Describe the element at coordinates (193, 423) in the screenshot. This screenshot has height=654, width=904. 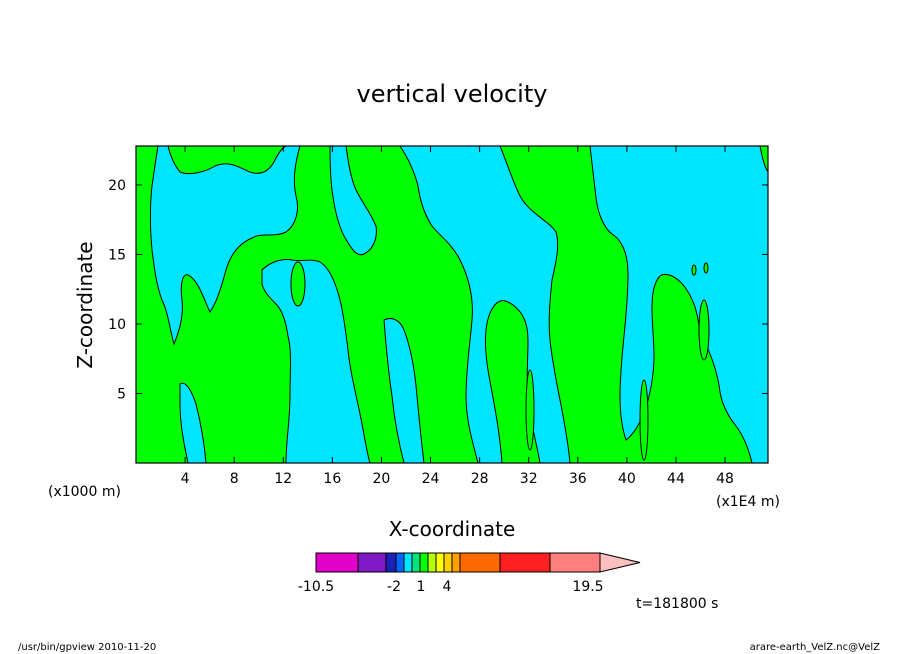
I see `cyan-region-bottom-left` at that location.